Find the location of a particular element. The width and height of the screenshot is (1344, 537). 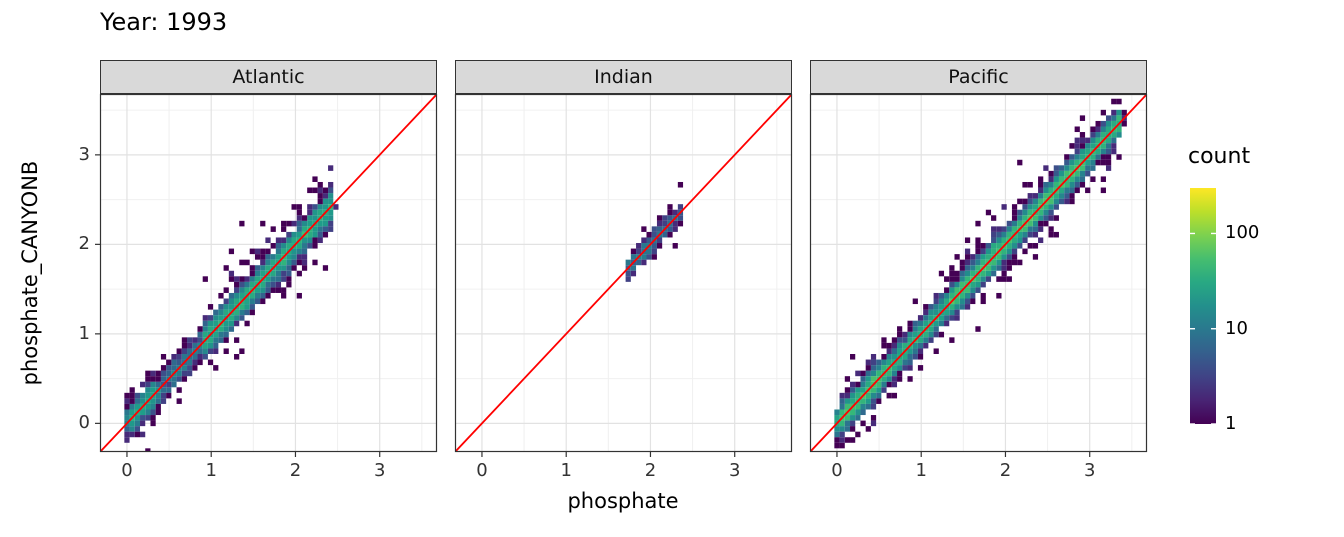

legend-title: count is located at coordinates (1219, 156).